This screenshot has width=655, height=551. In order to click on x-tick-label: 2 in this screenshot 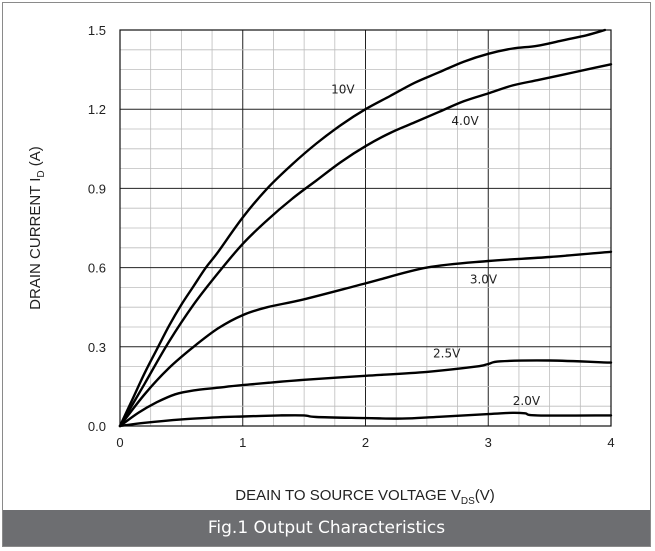, I will do `click(365, 442)`.